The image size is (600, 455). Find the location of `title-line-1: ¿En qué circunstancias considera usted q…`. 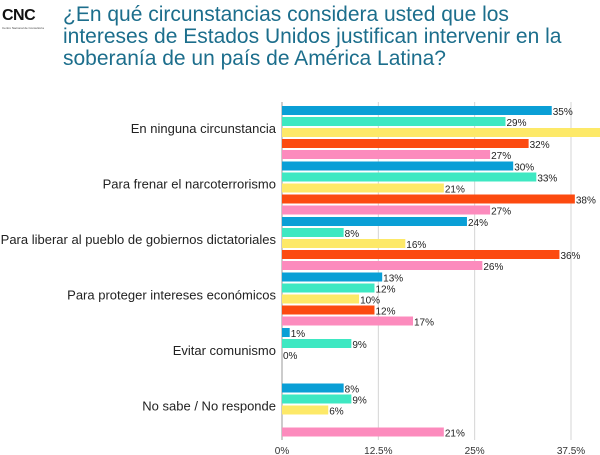

title-line-1: ¿En qué circunstancias considera usted q… is located at coordinates (286, 14).